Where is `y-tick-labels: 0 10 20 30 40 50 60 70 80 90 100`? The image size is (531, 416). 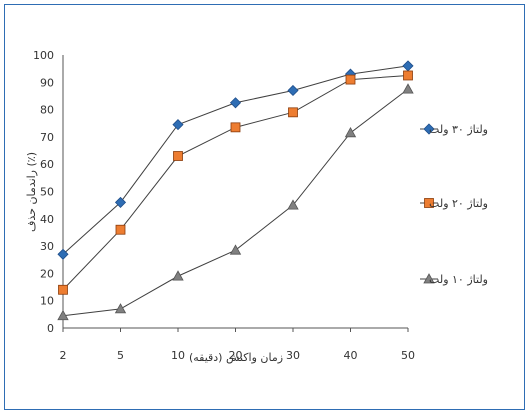
y-tick-labels: 0 10 20 30 40 50 60 70 80 90 100 is located at coordinates (43, 192).